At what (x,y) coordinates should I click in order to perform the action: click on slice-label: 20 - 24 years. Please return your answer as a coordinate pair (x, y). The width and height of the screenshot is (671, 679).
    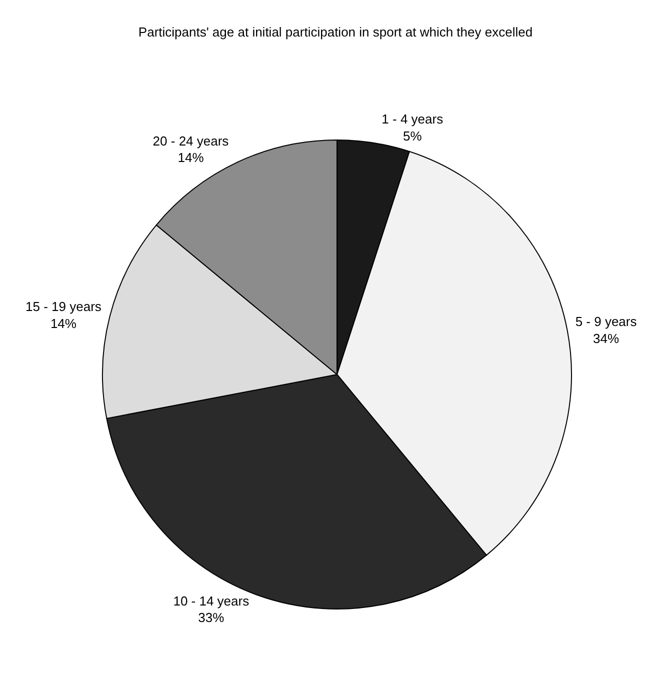
    Looking at the image, I should click on (191, 140).